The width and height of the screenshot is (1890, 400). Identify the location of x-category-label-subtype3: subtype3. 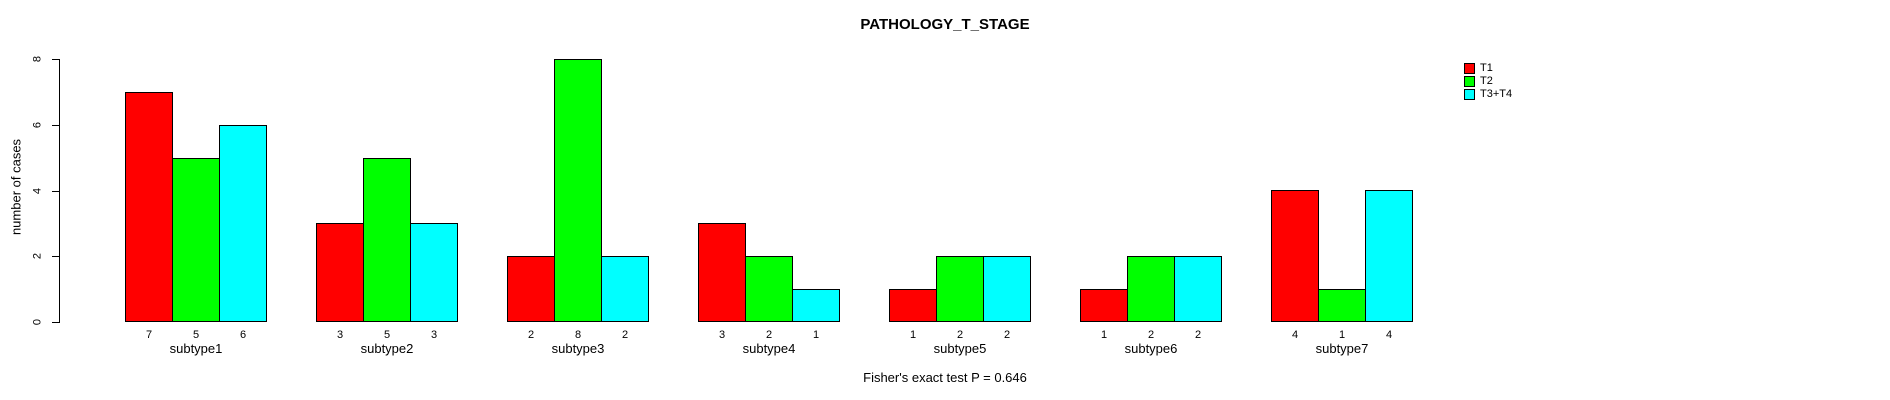
(578, 348).